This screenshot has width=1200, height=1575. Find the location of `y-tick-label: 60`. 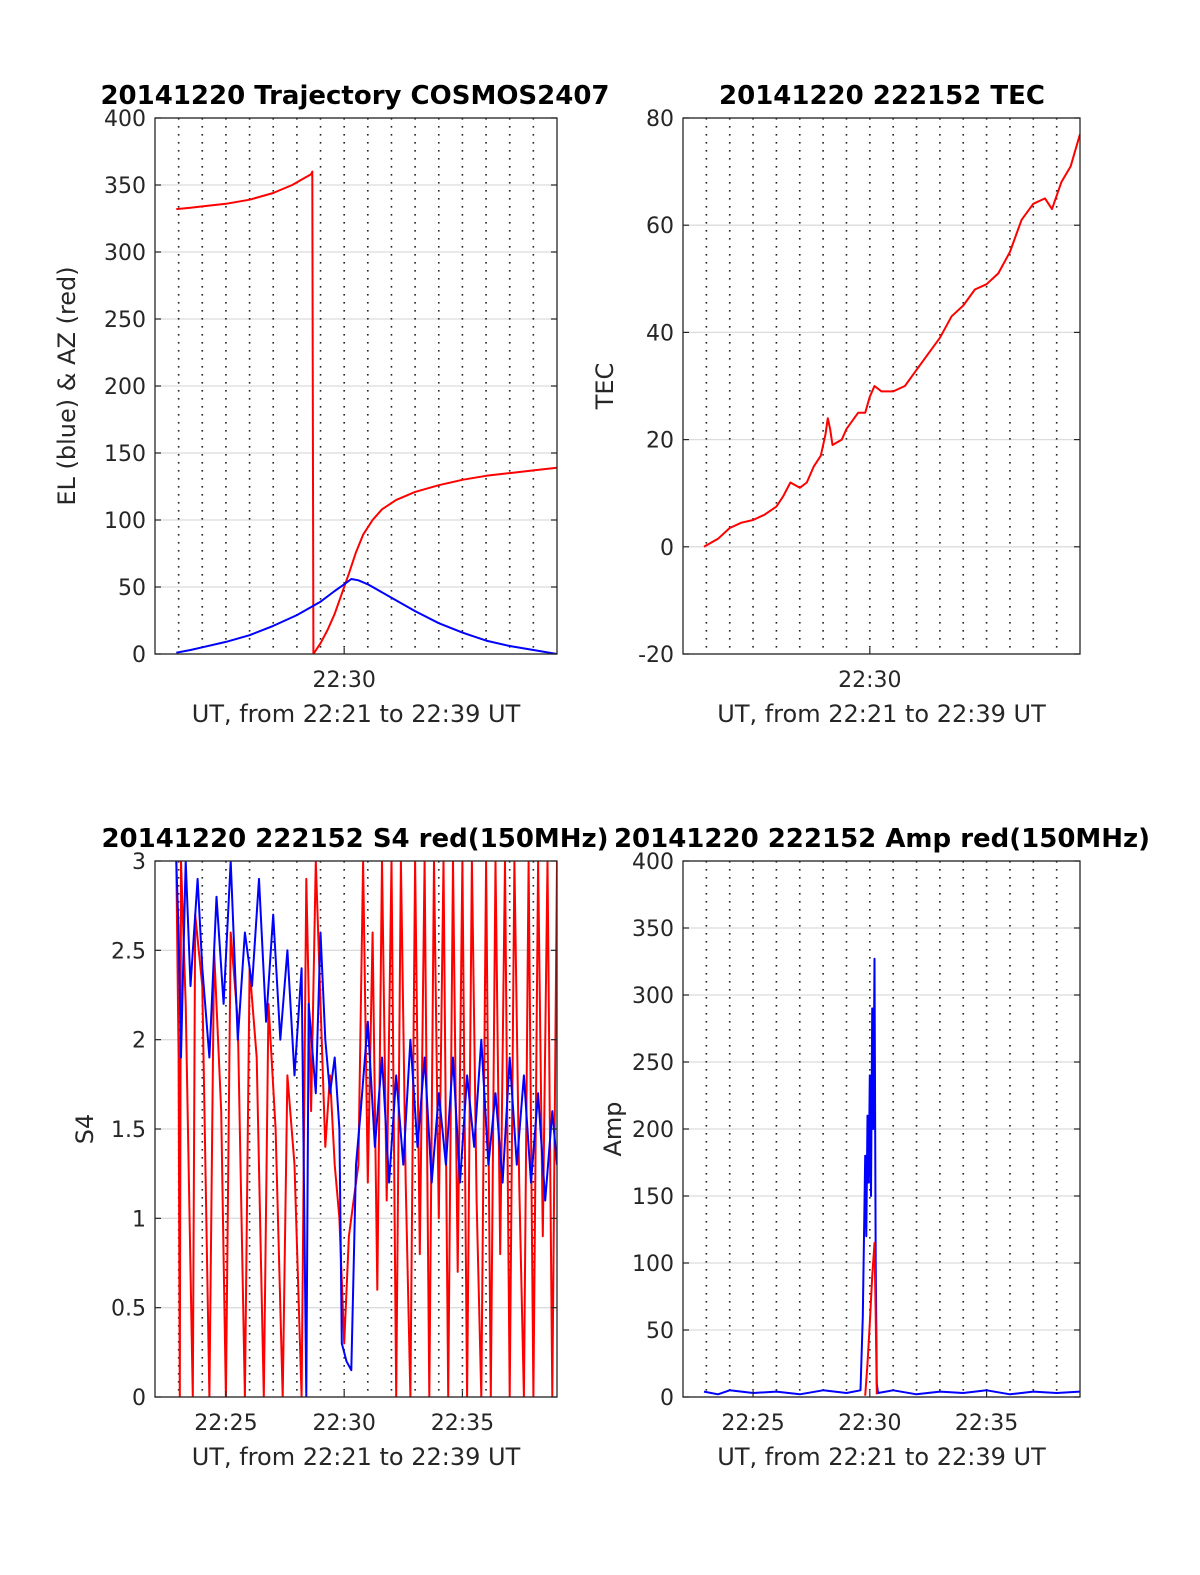

y-tick-label: 60 is located at coordinates (660, 226).